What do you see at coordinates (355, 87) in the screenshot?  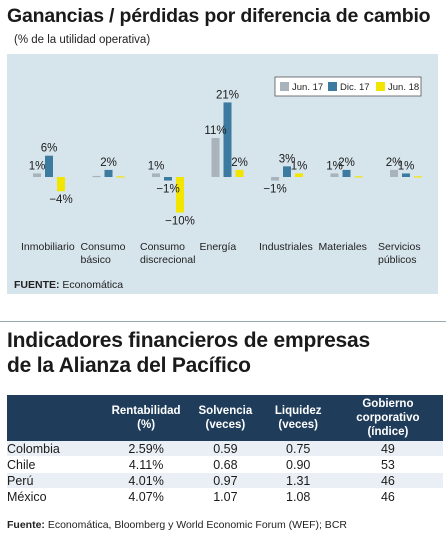 I see `legend-label: Dic. 17` at bounding box center [355, 87].